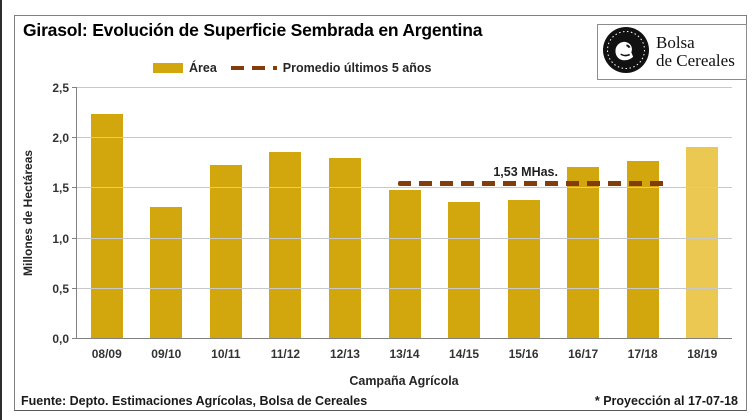 The width and height of the screenshot is (755, 420). Describe the element at coordinates (464, 354) in the screenshot. I see `x-tick-label: 14/15` at that location.